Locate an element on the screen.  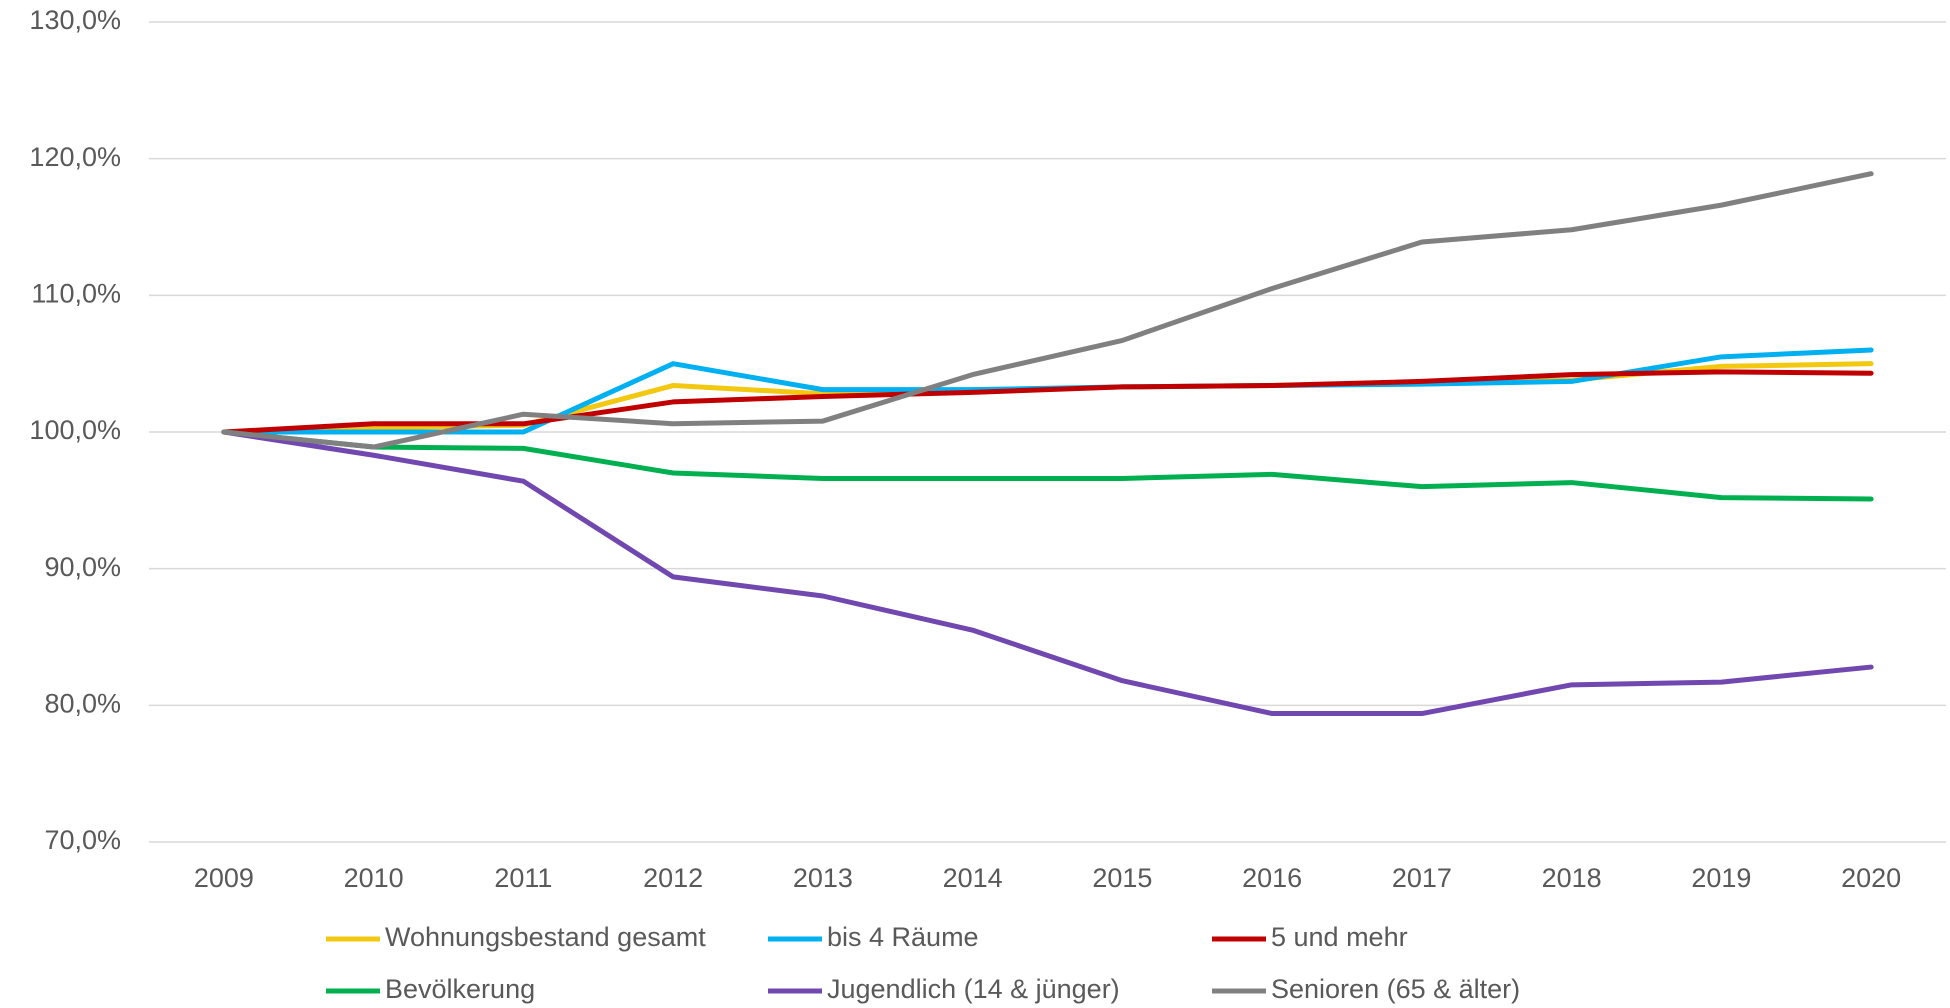
y-tick-label: 90,0% is located at coordinates (82, 567).